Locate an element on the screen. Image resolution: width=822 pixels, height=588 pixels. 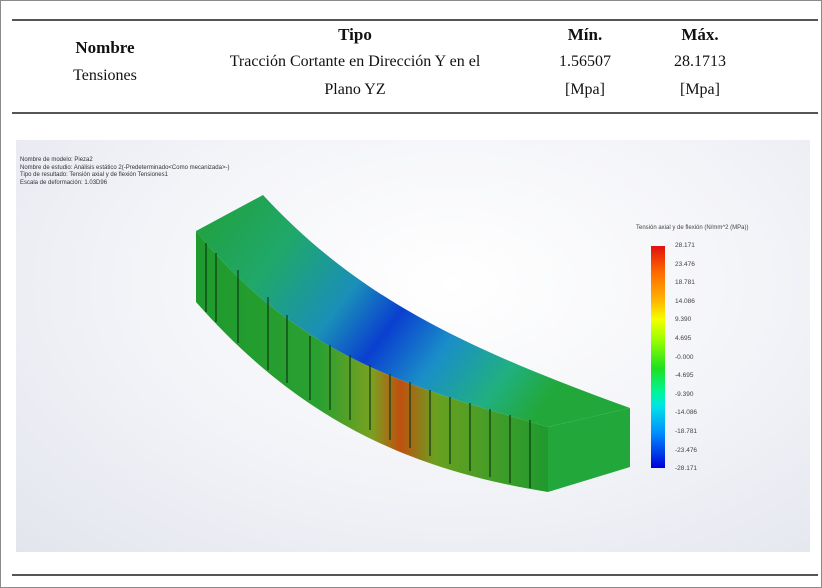
cell-max-value: 28.1713 is located at coordinates (700, 61).